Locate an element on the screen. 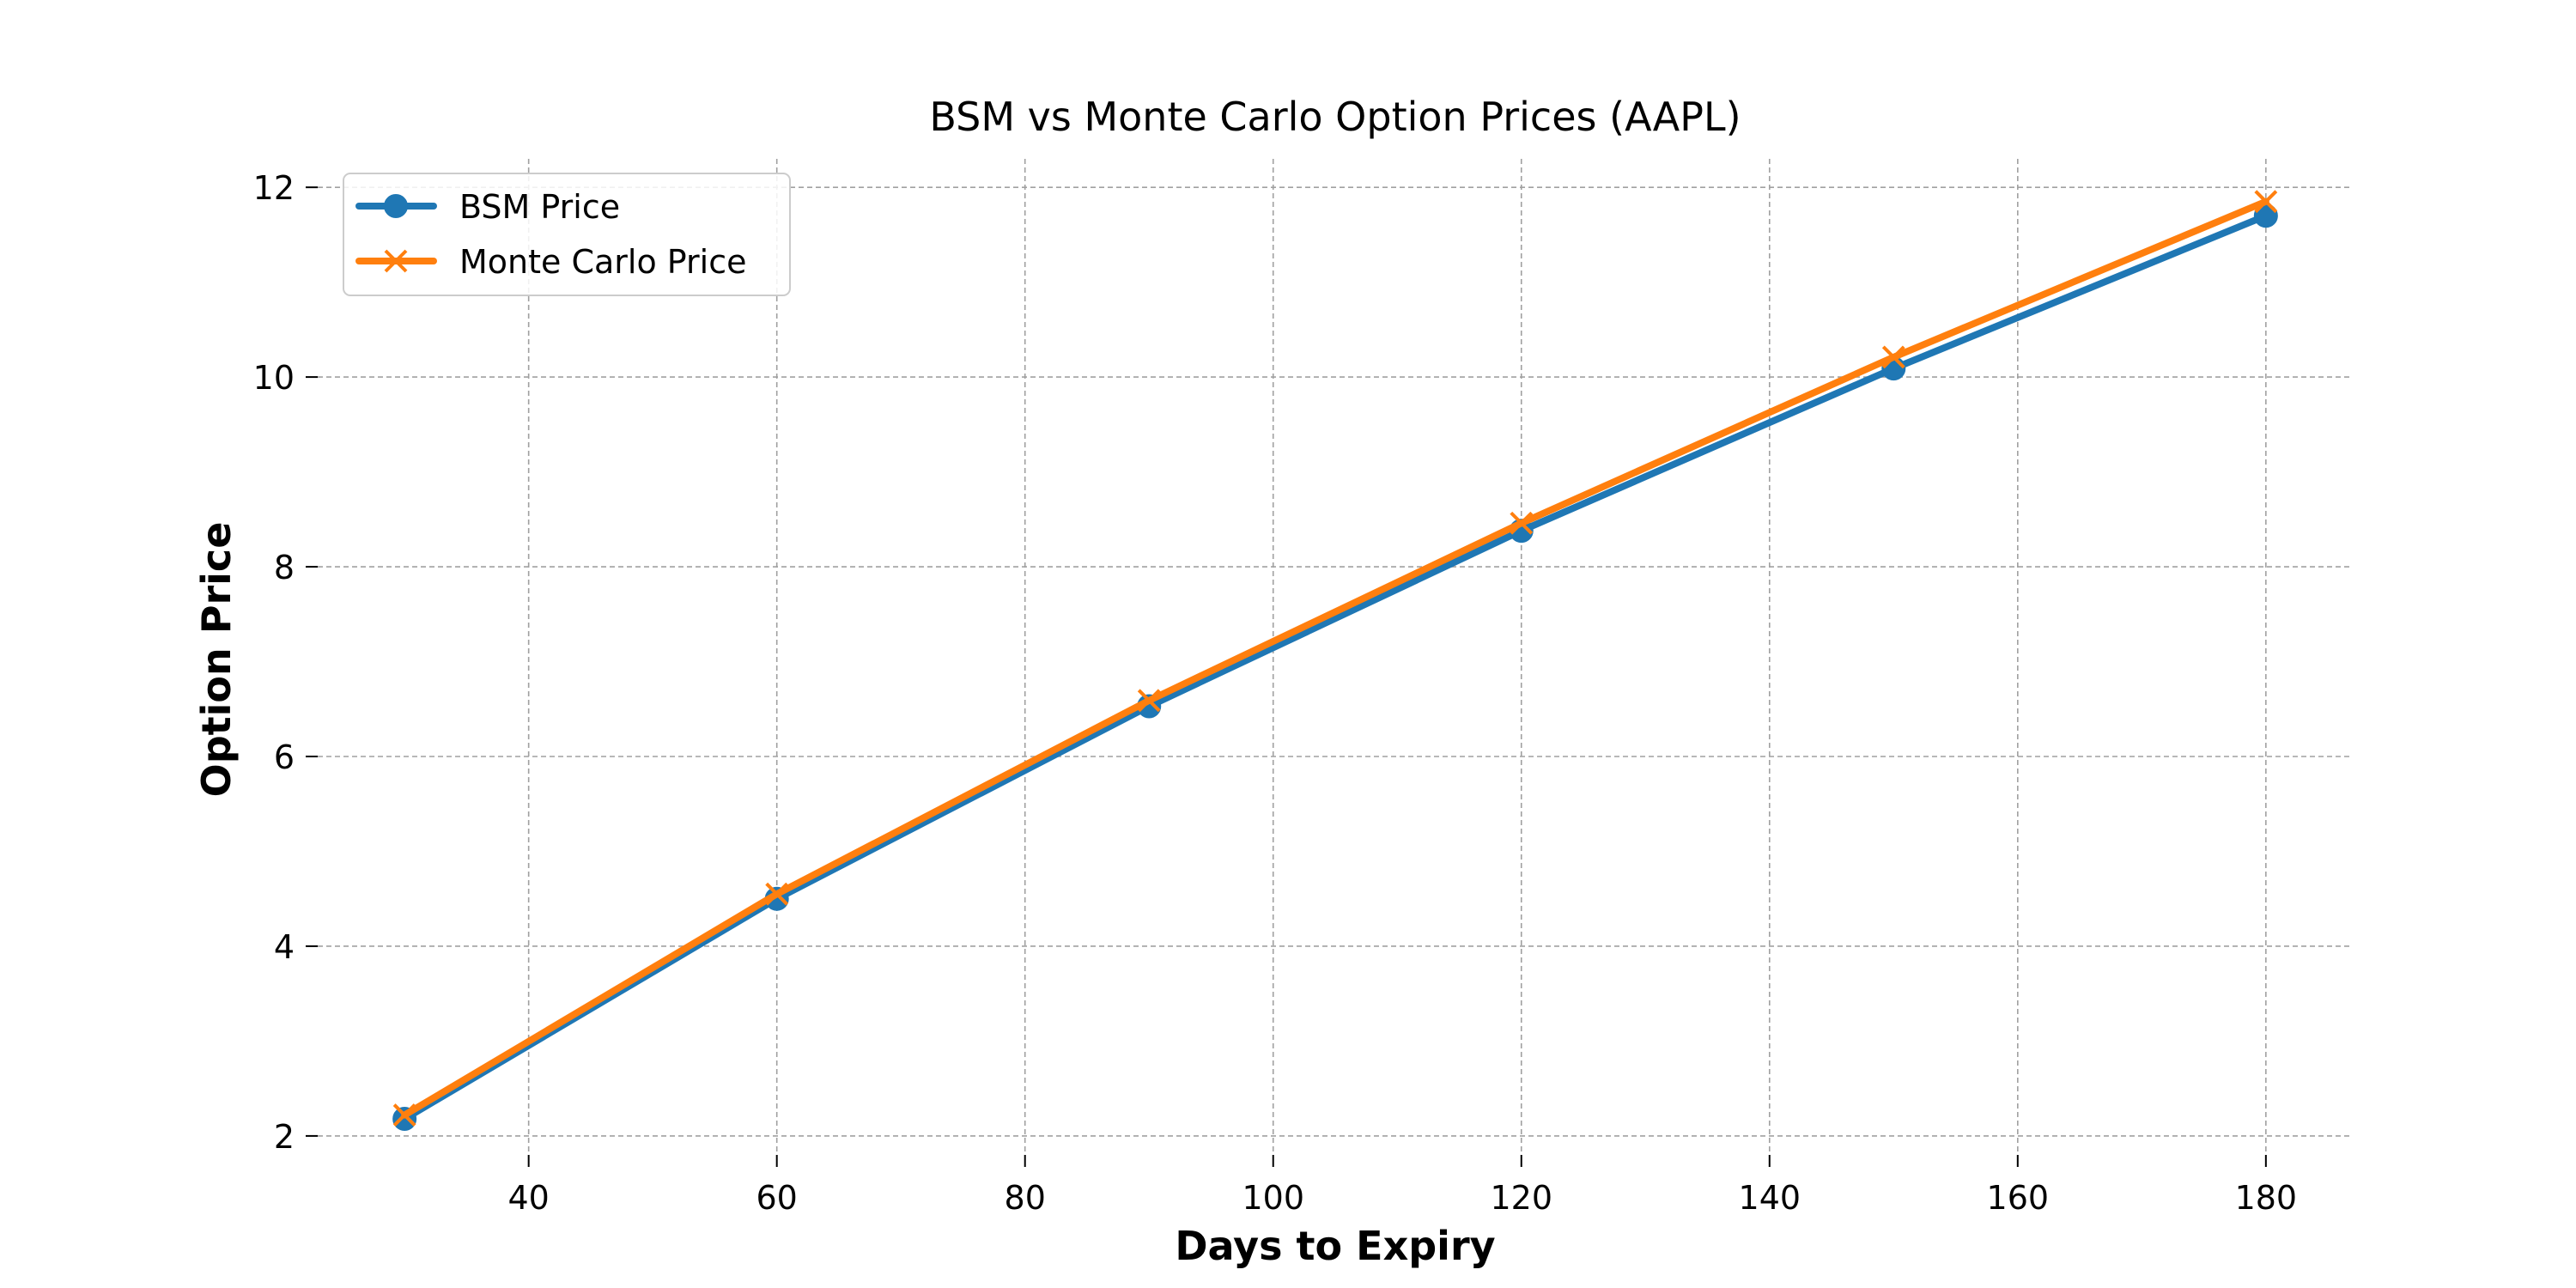 The height and width of the screenshot is (1288, 2576). y-tick-label: 4 is located at coordinates (284, 947).